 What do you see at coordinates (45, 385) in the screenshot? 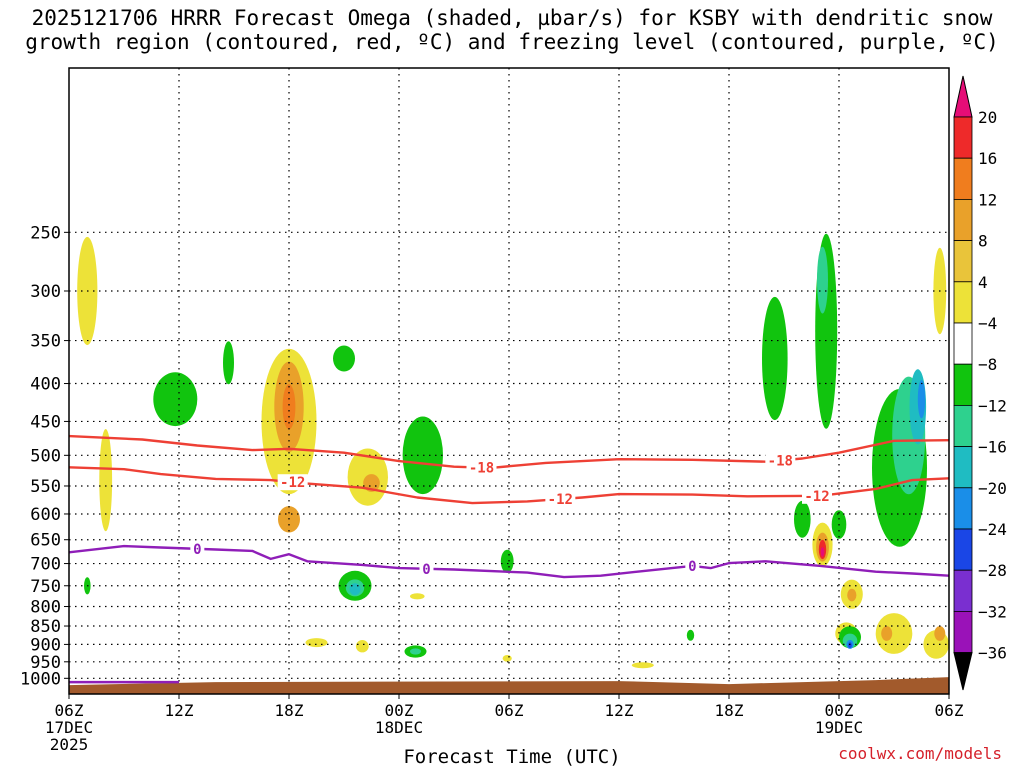
I see `y-tick-label: 400` at bounding box center [45, 385].